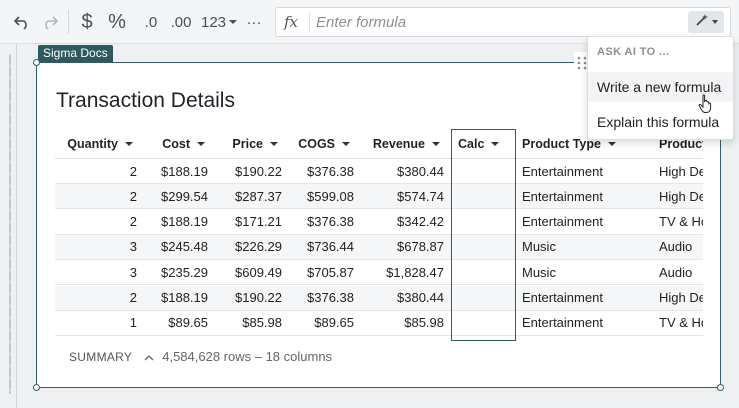 The width and height of the screenshot is (739, 408). I want to click on decrease-decimals-label: .0, so click(151, 22).